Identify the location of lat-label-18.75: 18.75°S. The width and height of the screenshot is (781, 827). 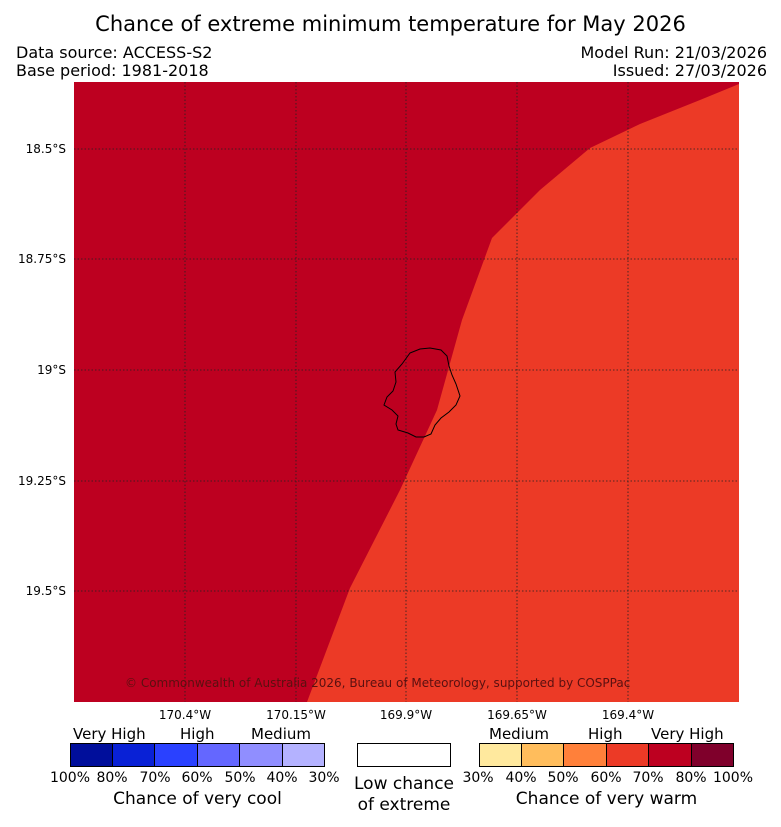
(42, 259).